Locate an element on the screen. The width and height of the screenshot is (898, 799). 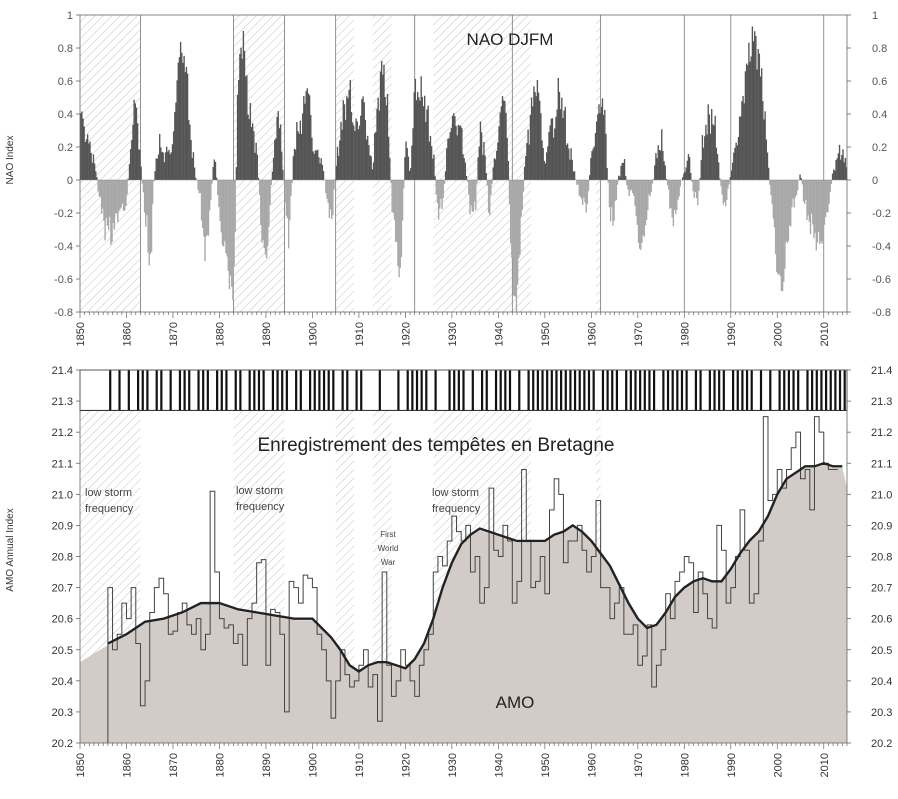
nao-title: NAO DJFM is located at coordinates (510, 39).